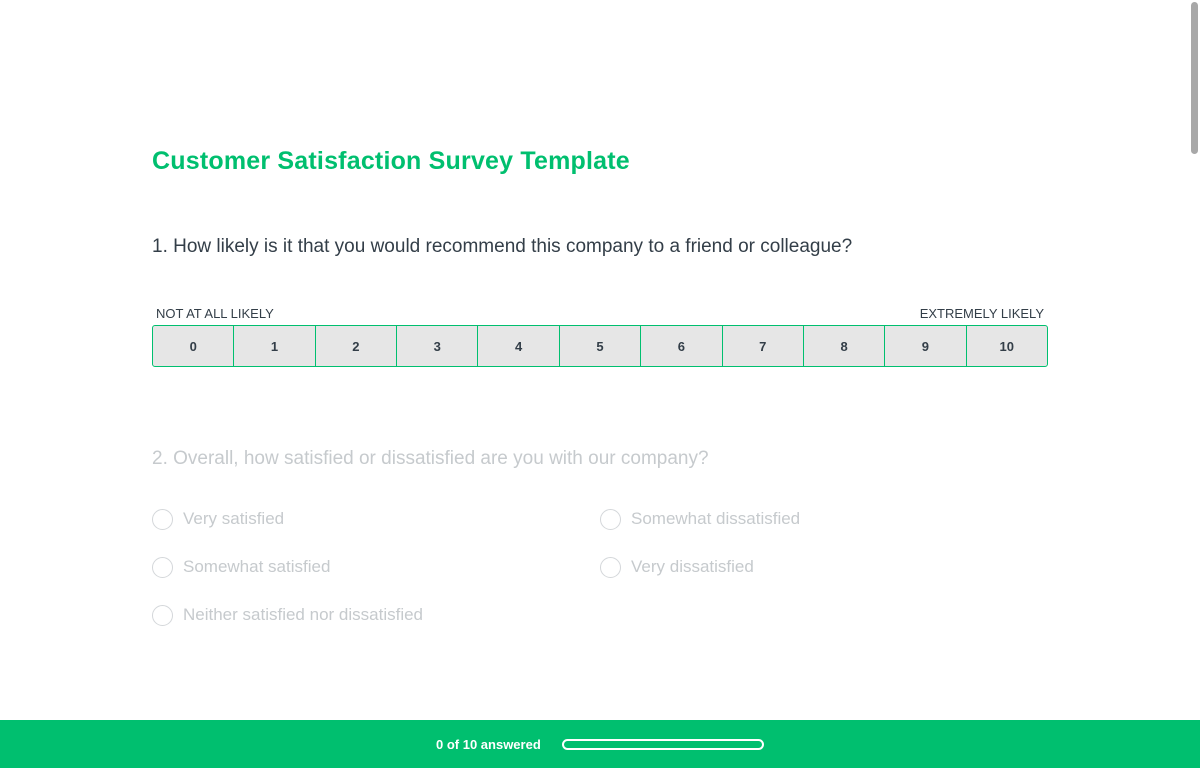 Image resolution: width=1200 pixels, height=768 pixels. What do you see at coordinates (763, 346) in the screenshot?
I see `nps-option-7: 7` at bounding box center [763, 346].